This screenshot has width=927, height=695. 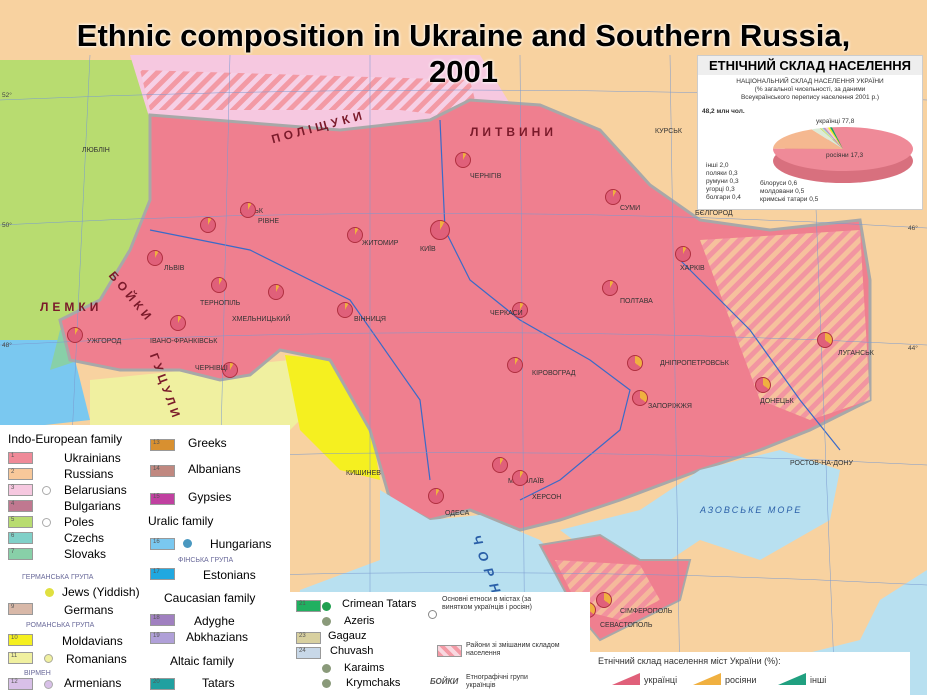 I want to click on pie-slice-label: росіяни 17,3, so click(x=845, y=155).